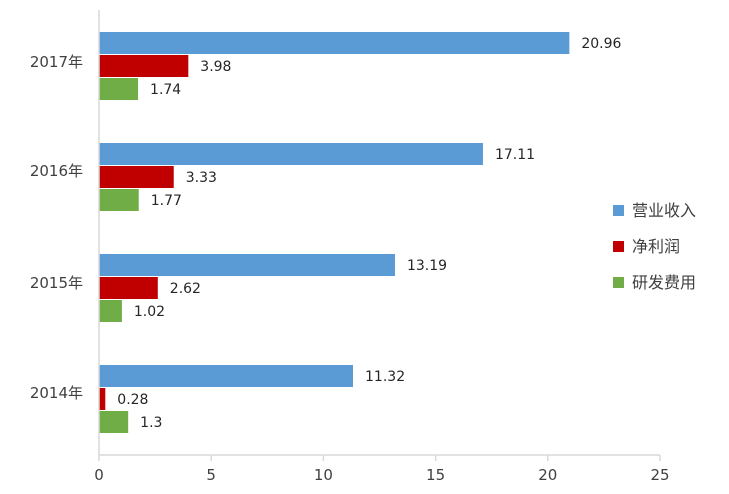  What do you see at coordinates (144, 66) in the screenshot?
I see `bar-净利润-2017年` at bounding box center [144, 66].